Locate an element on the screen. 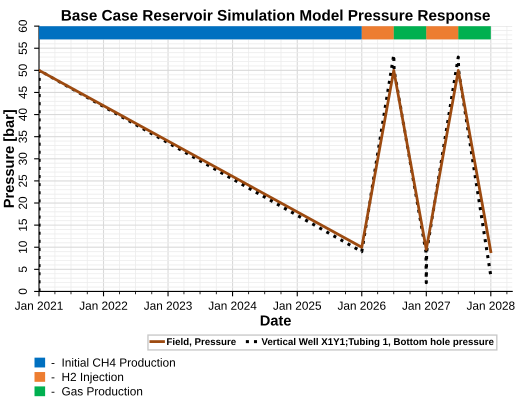  x-tick-label: Jan 2027 is located at coordinates (426, 305).